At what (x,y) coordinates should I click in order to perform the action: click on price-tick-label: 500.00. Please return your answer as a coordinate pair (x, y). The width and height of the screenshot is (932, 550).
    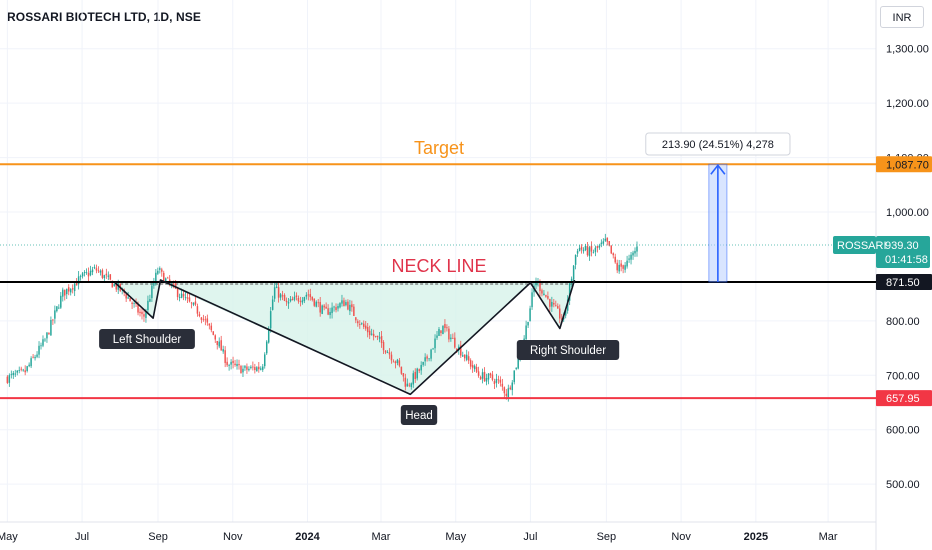
    Looking at the image, I should click on (903, 485).